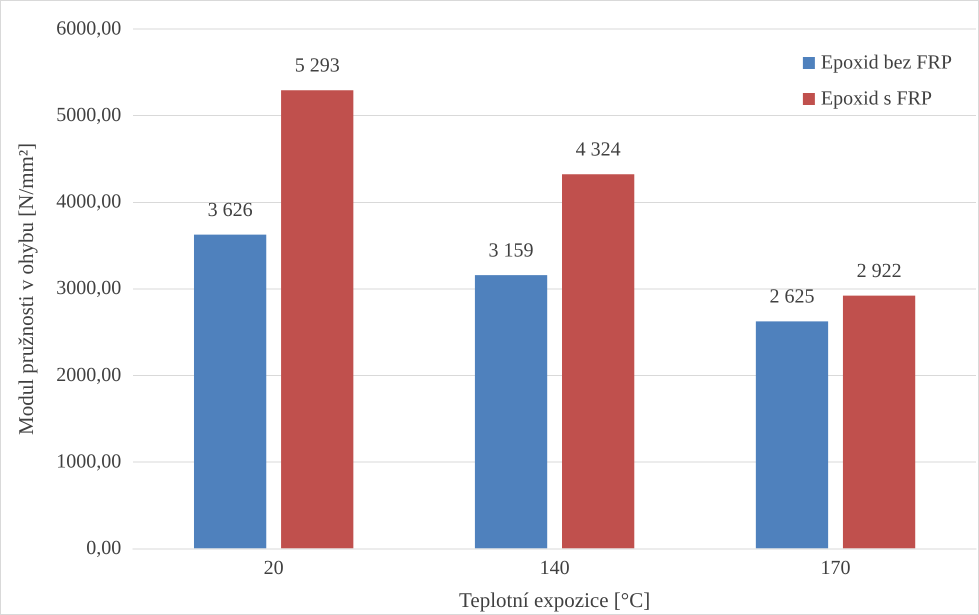  I want to click on x-tick-label: 20, so click(274, 568).